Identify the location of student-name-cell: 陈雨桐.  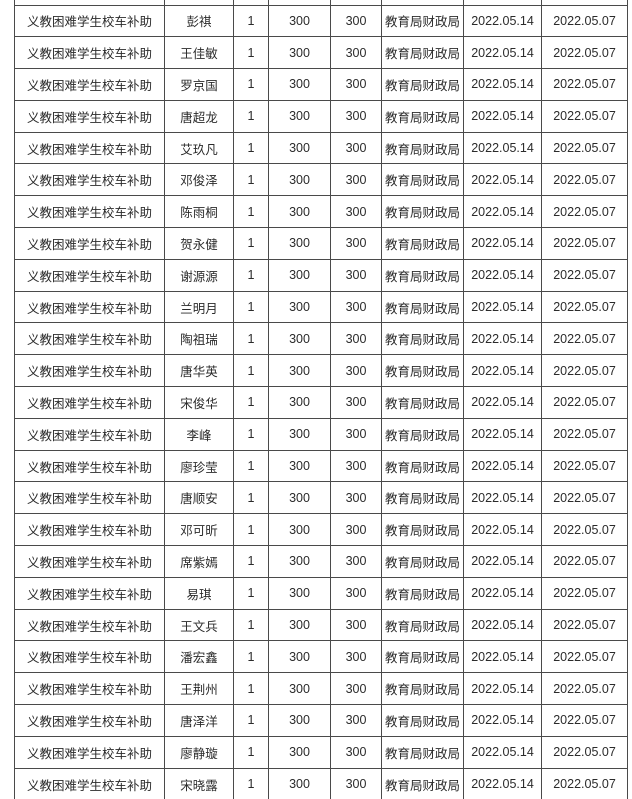
(199, 212).